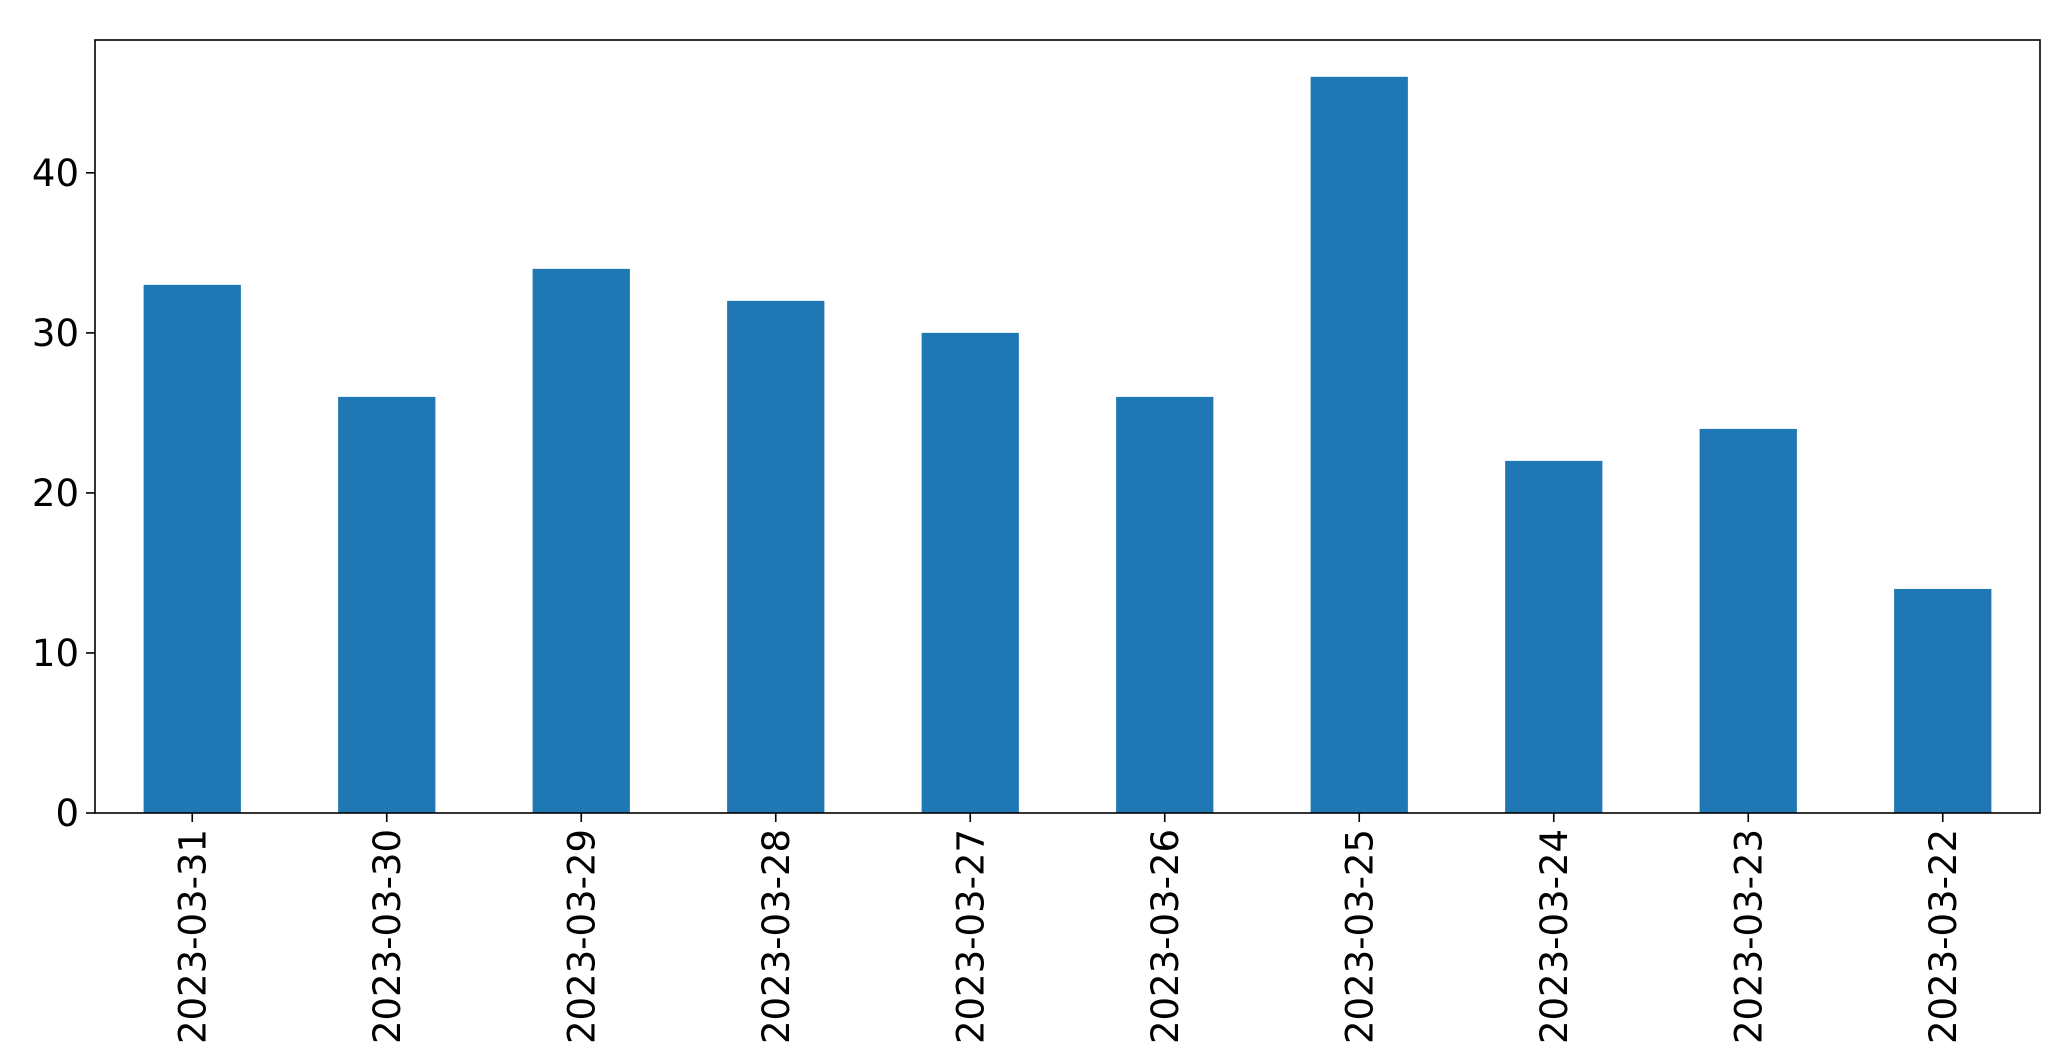 The width and height of the screenshot is (2071, 1061). What do you see at coordinates (1554, 936) in the screenshot?
I see `x-tick-label: 2023-03-24` at bounding box center [1554, 936].